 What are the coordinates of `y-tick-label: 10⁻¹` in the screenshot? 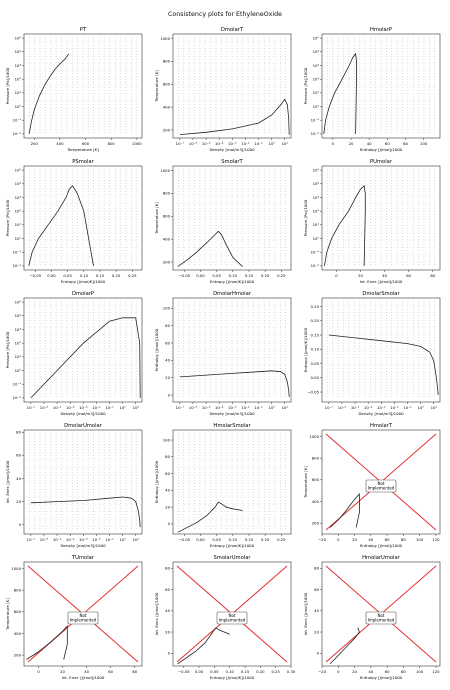 It's located at (315, 252).